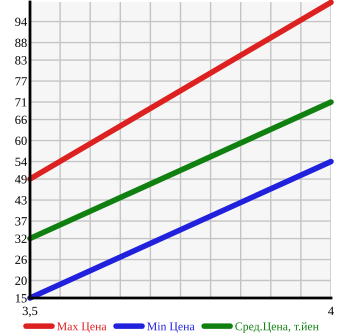 The image size is (345, 335). What do you see at coordinates (21, 260) in the screenshot?
I see `y-tick-label: 26` at bounding box center [21, 260].